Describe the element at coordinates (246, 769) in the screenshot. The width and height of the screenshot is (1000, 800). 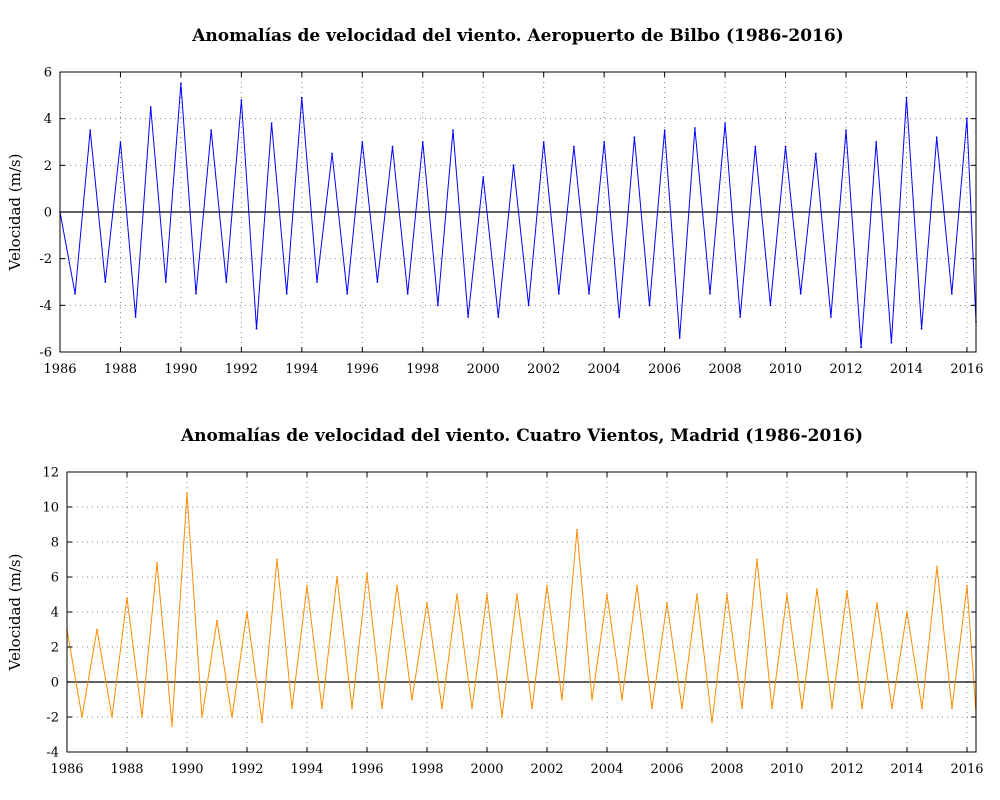
I see `x-tick-label: 1992` at that location.